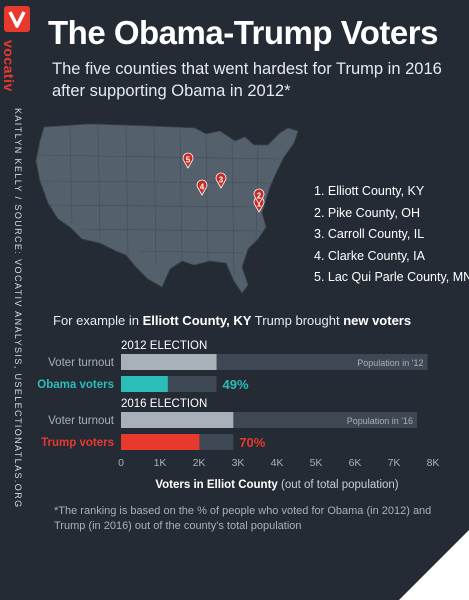 Image resolution: width=469 pixels, height=600 pixels. I want to click on county-marker-label: 2, so click(259, 196).